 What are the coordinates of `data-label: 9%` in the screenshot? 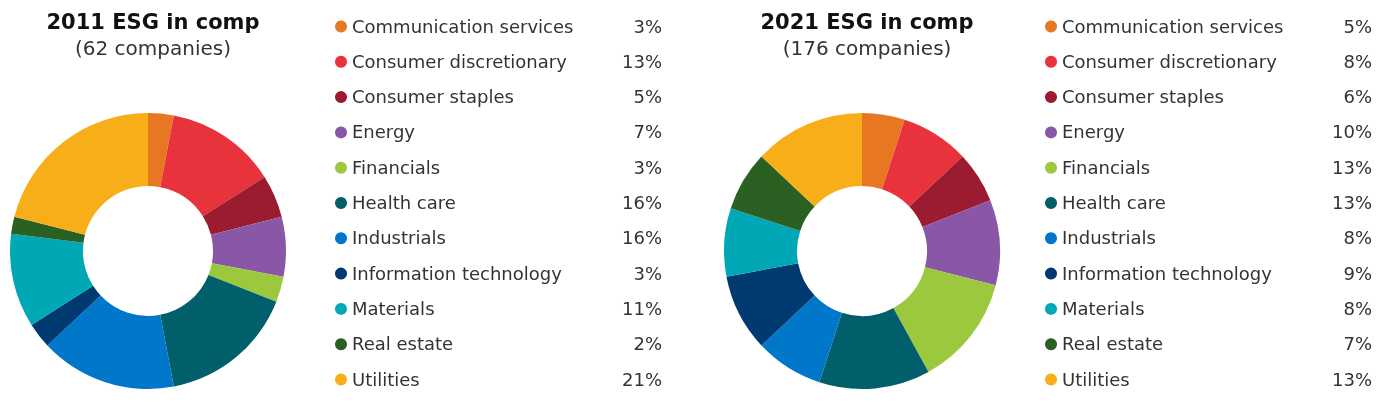 It's located at (1357, 273).